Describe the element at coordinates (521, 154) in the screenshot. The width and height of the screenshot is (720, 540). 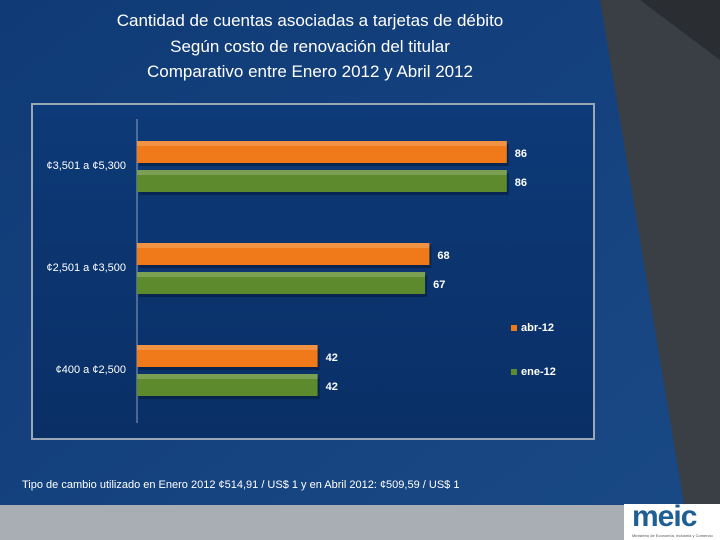
I see `data-label-abr-12-0: 86` at that location.